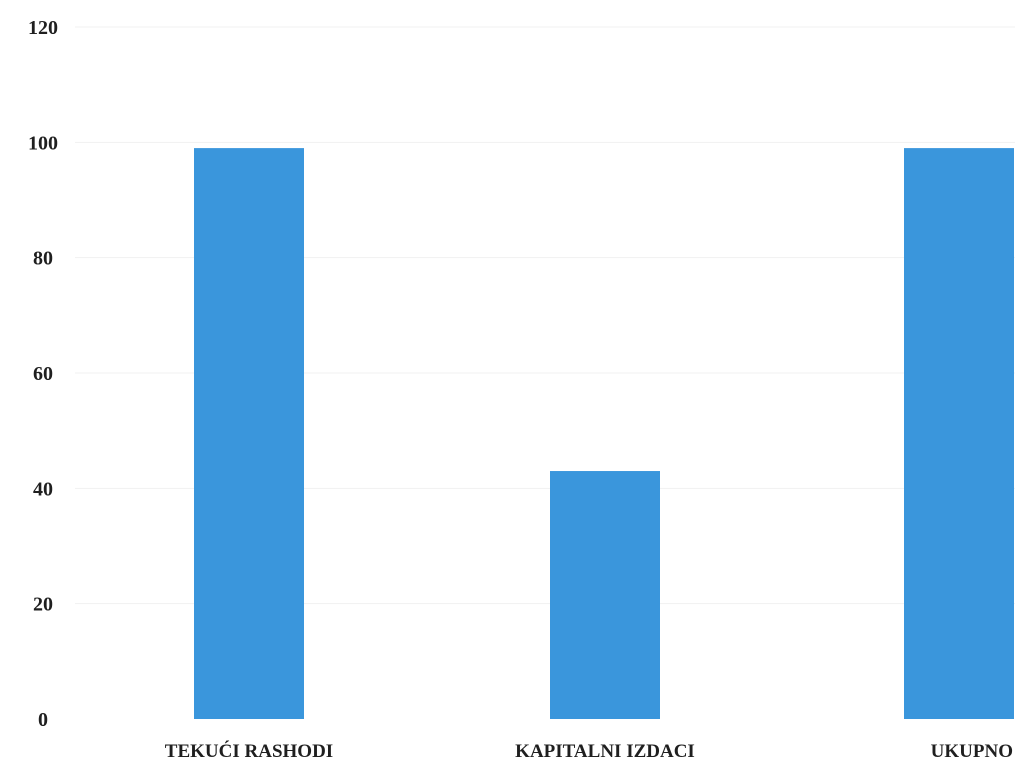  I want to click on y-axis: 0 20 40 60 80 100 120, so click(43, 374).